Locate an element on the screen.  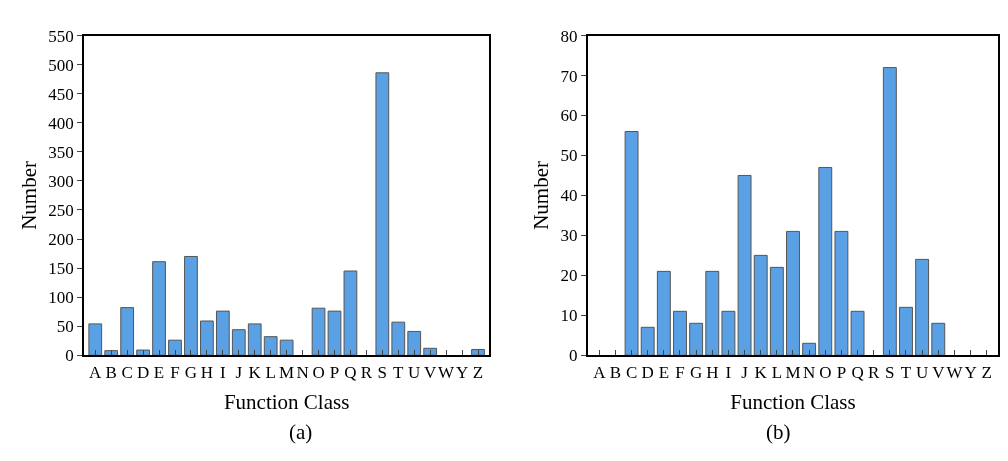
x-tick-label: K is located at coordinates (761, 372).